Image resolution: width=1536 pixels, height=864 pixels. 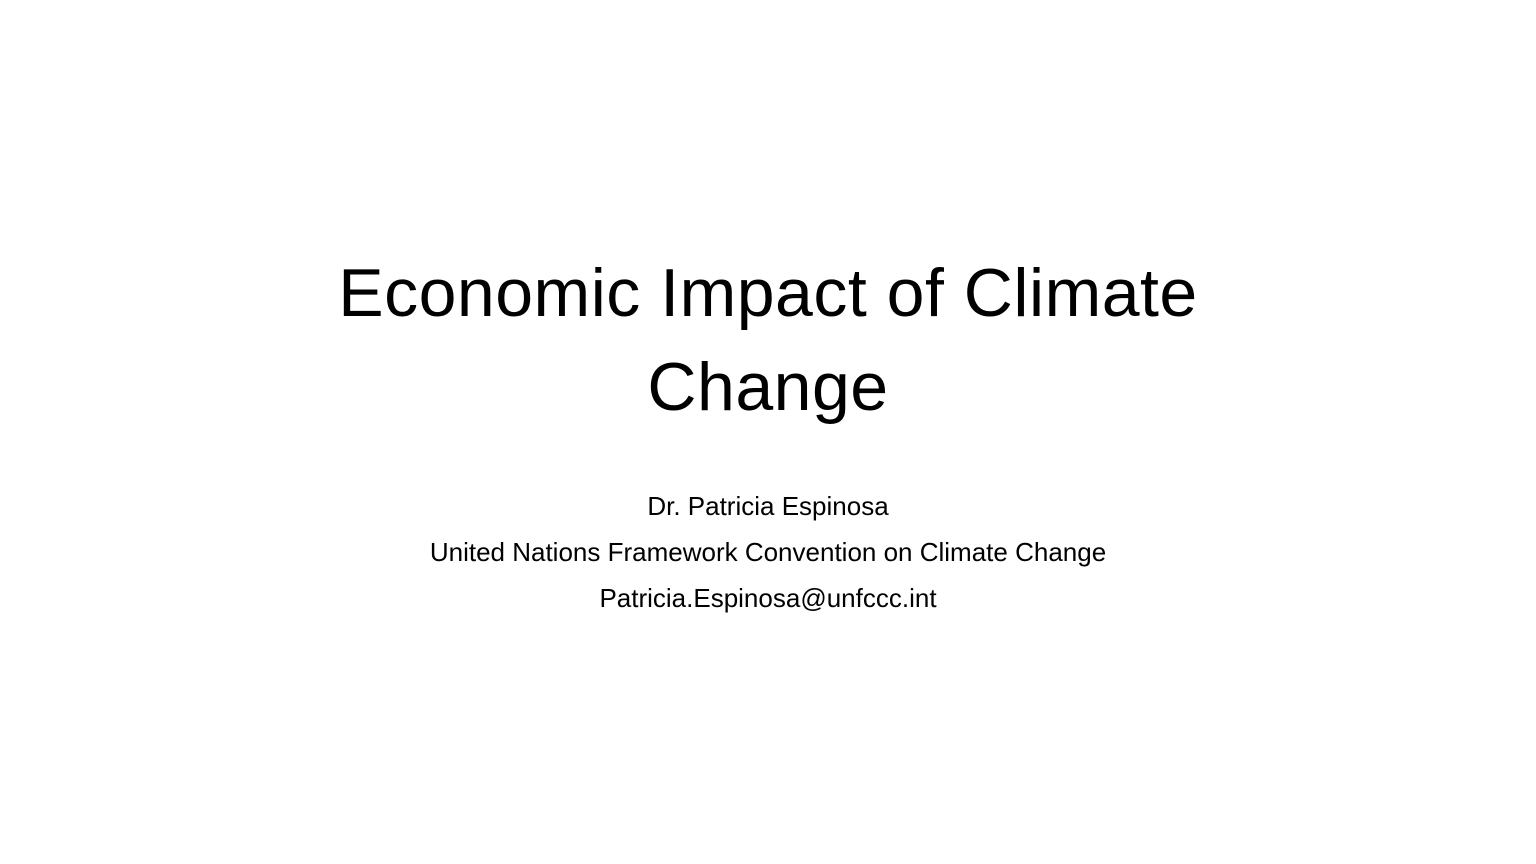 What do you see at coordinates (768, 506) in the screenshot?
I see `presenter-name: Dr. Patricia Espinosa` at bounding box center [768, 506].